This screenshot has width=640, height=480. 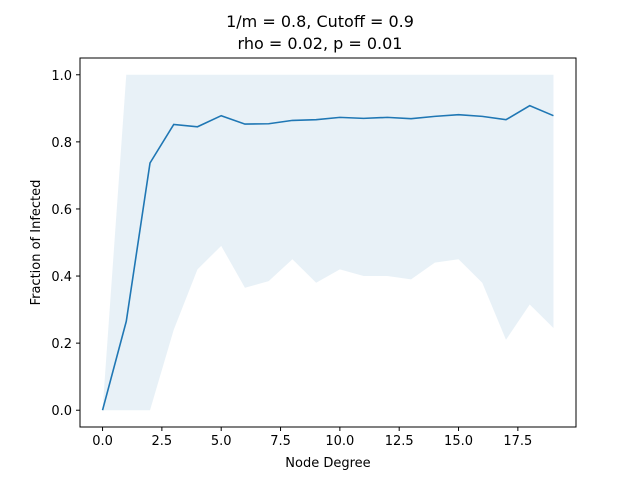 I want to click on y-axis-label: Fraction of Infected, so click(x=36, y=243).